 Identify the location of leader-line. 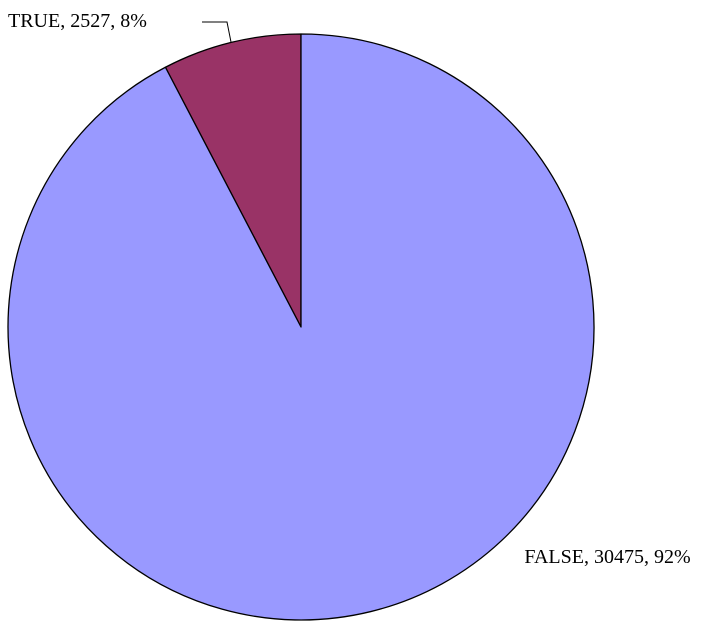
(217, 32).